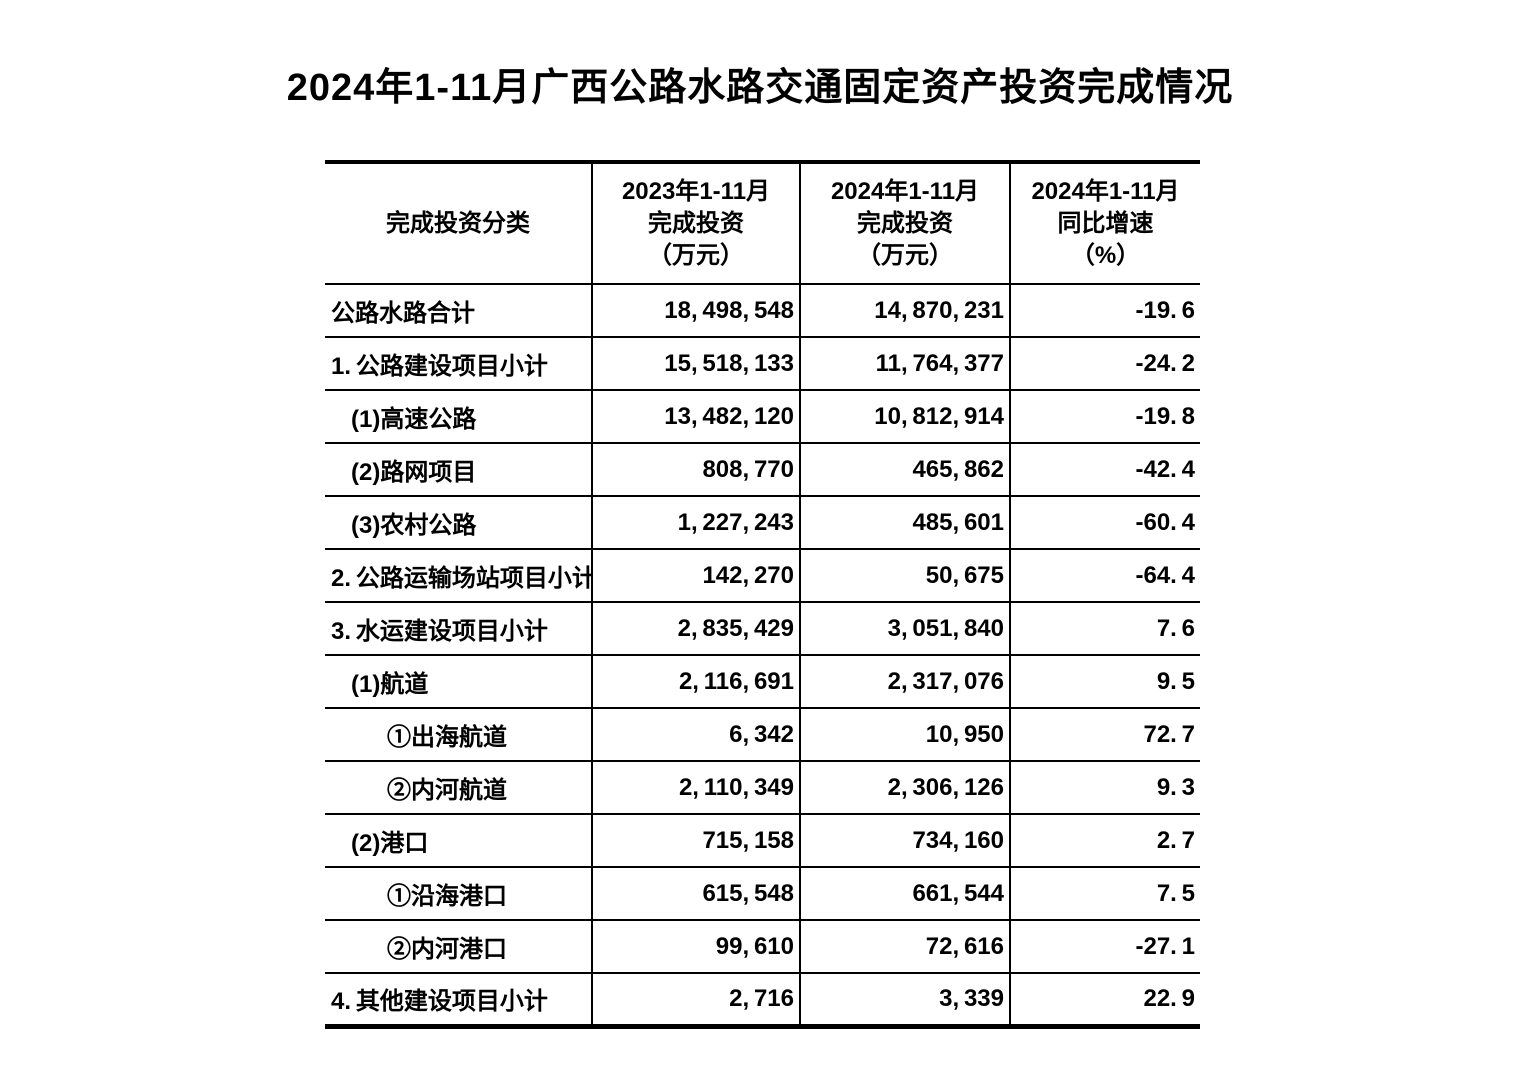 The image size is (1520, 1074). I want to click on invest-2023-cell: 1, 227, 243, so click(696, 522).